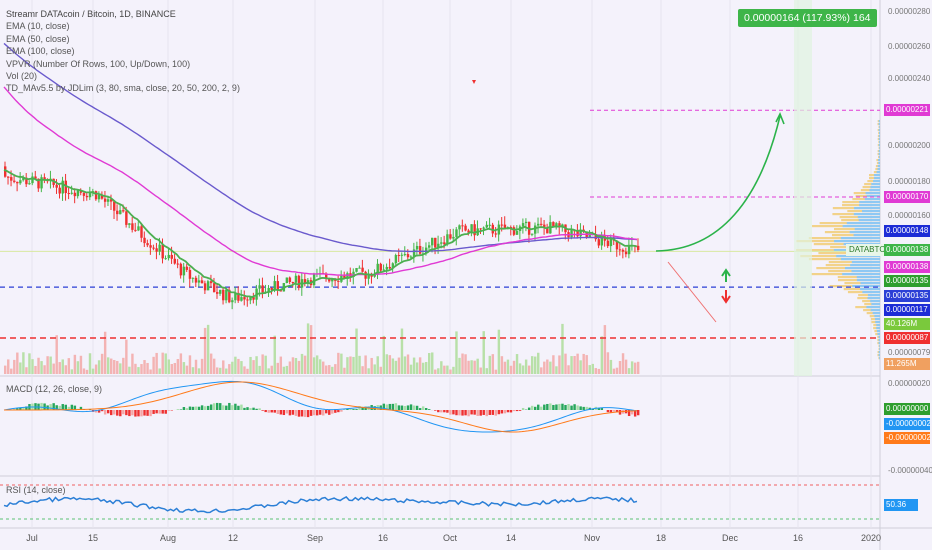  Describe the element at coordinates (38, 26) in the screenshot. I see `indicator-ema10: EMA (10, close)` at that location.